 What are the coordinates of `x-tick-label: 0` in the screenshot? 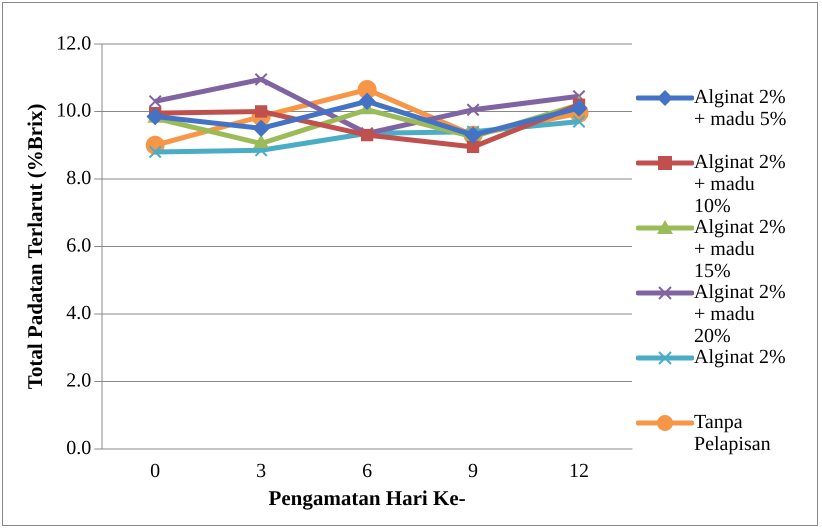 It's located at (155, 471).